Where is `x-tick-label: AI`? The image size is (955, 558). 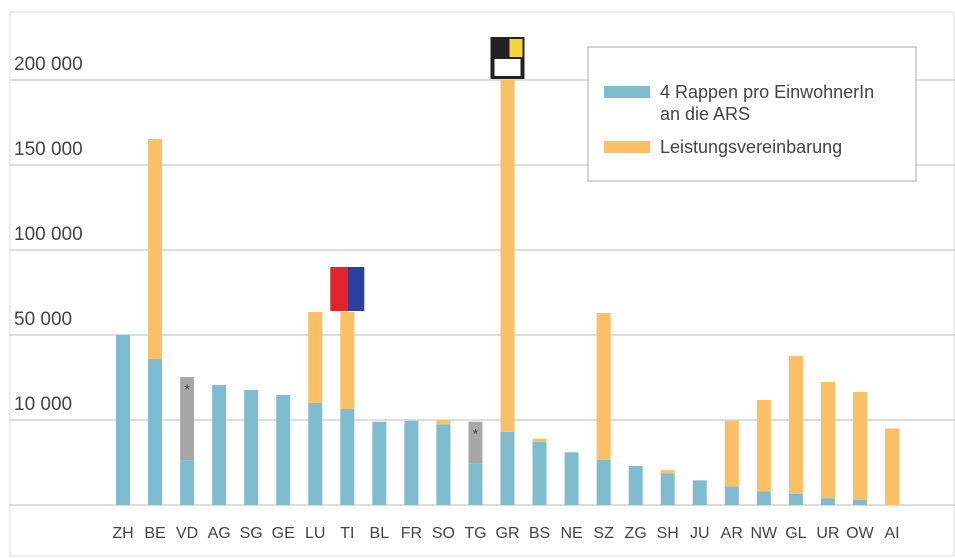
x-tick-label: AI is located at coordinates (891, 533).